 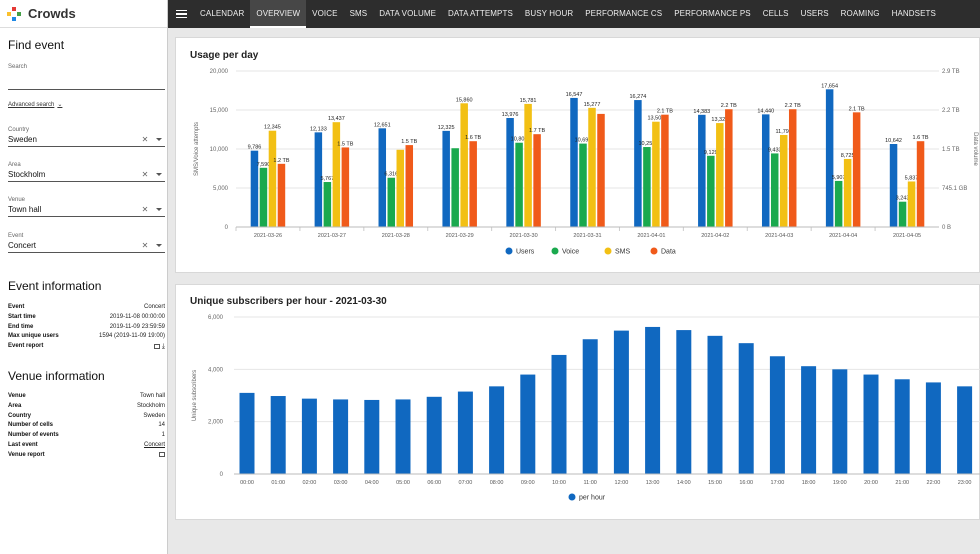 I want to click on tab-voice: VOICE, so click(x=325, y=13).